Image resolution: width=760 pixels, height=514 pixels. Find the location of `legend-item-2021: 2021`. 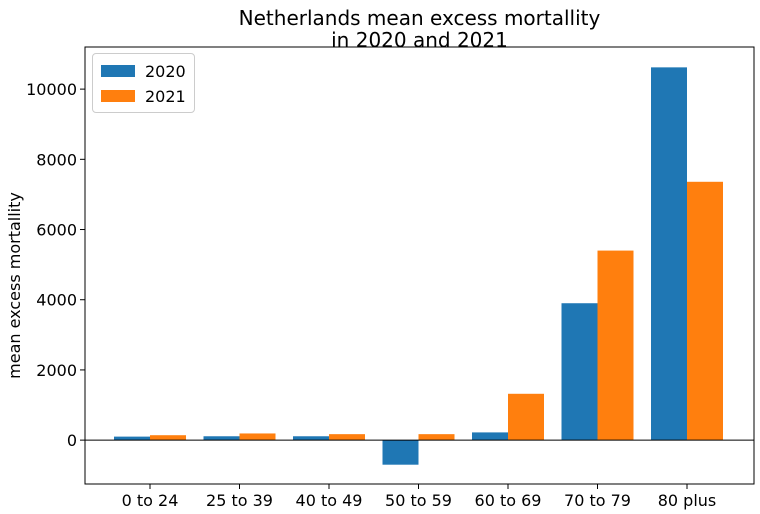

legend-item-2021: 2021 is located at coordinates (143, 96).